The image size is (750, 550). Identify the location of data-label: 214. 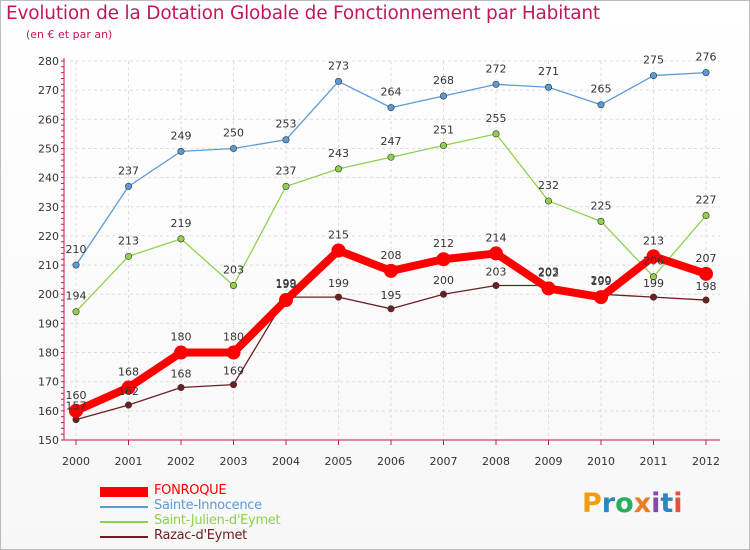
(496, 237).